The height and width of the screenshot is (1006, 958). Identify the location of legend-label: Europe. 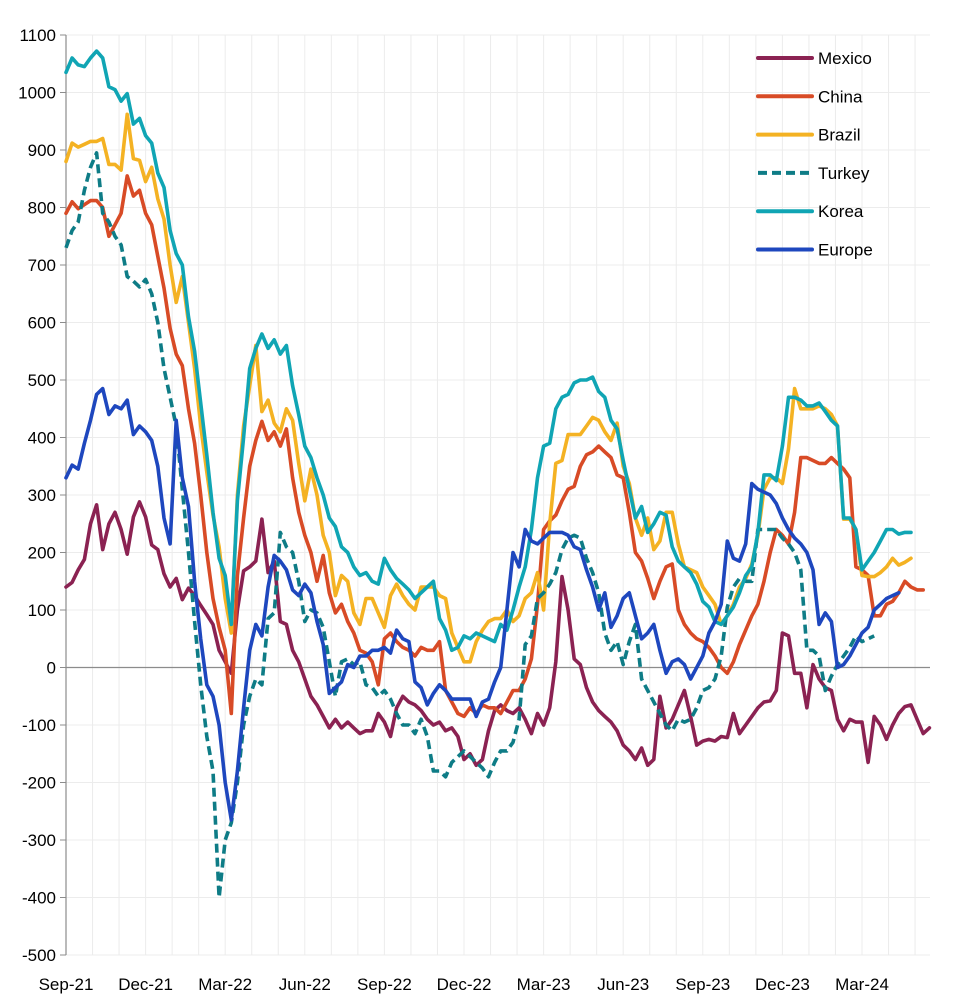
(845, 250).